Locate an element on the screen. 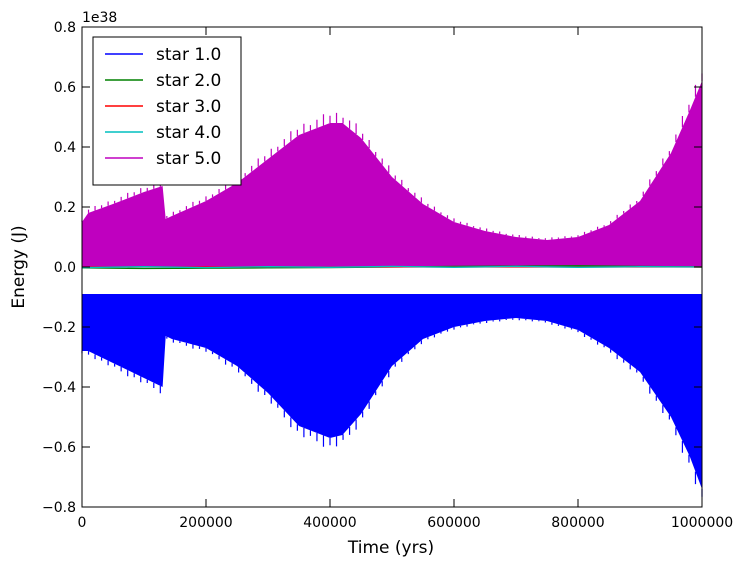 This screenshot has height=567, width=749. y-tick-label: 0.2 is located at coordinates (65, 208).